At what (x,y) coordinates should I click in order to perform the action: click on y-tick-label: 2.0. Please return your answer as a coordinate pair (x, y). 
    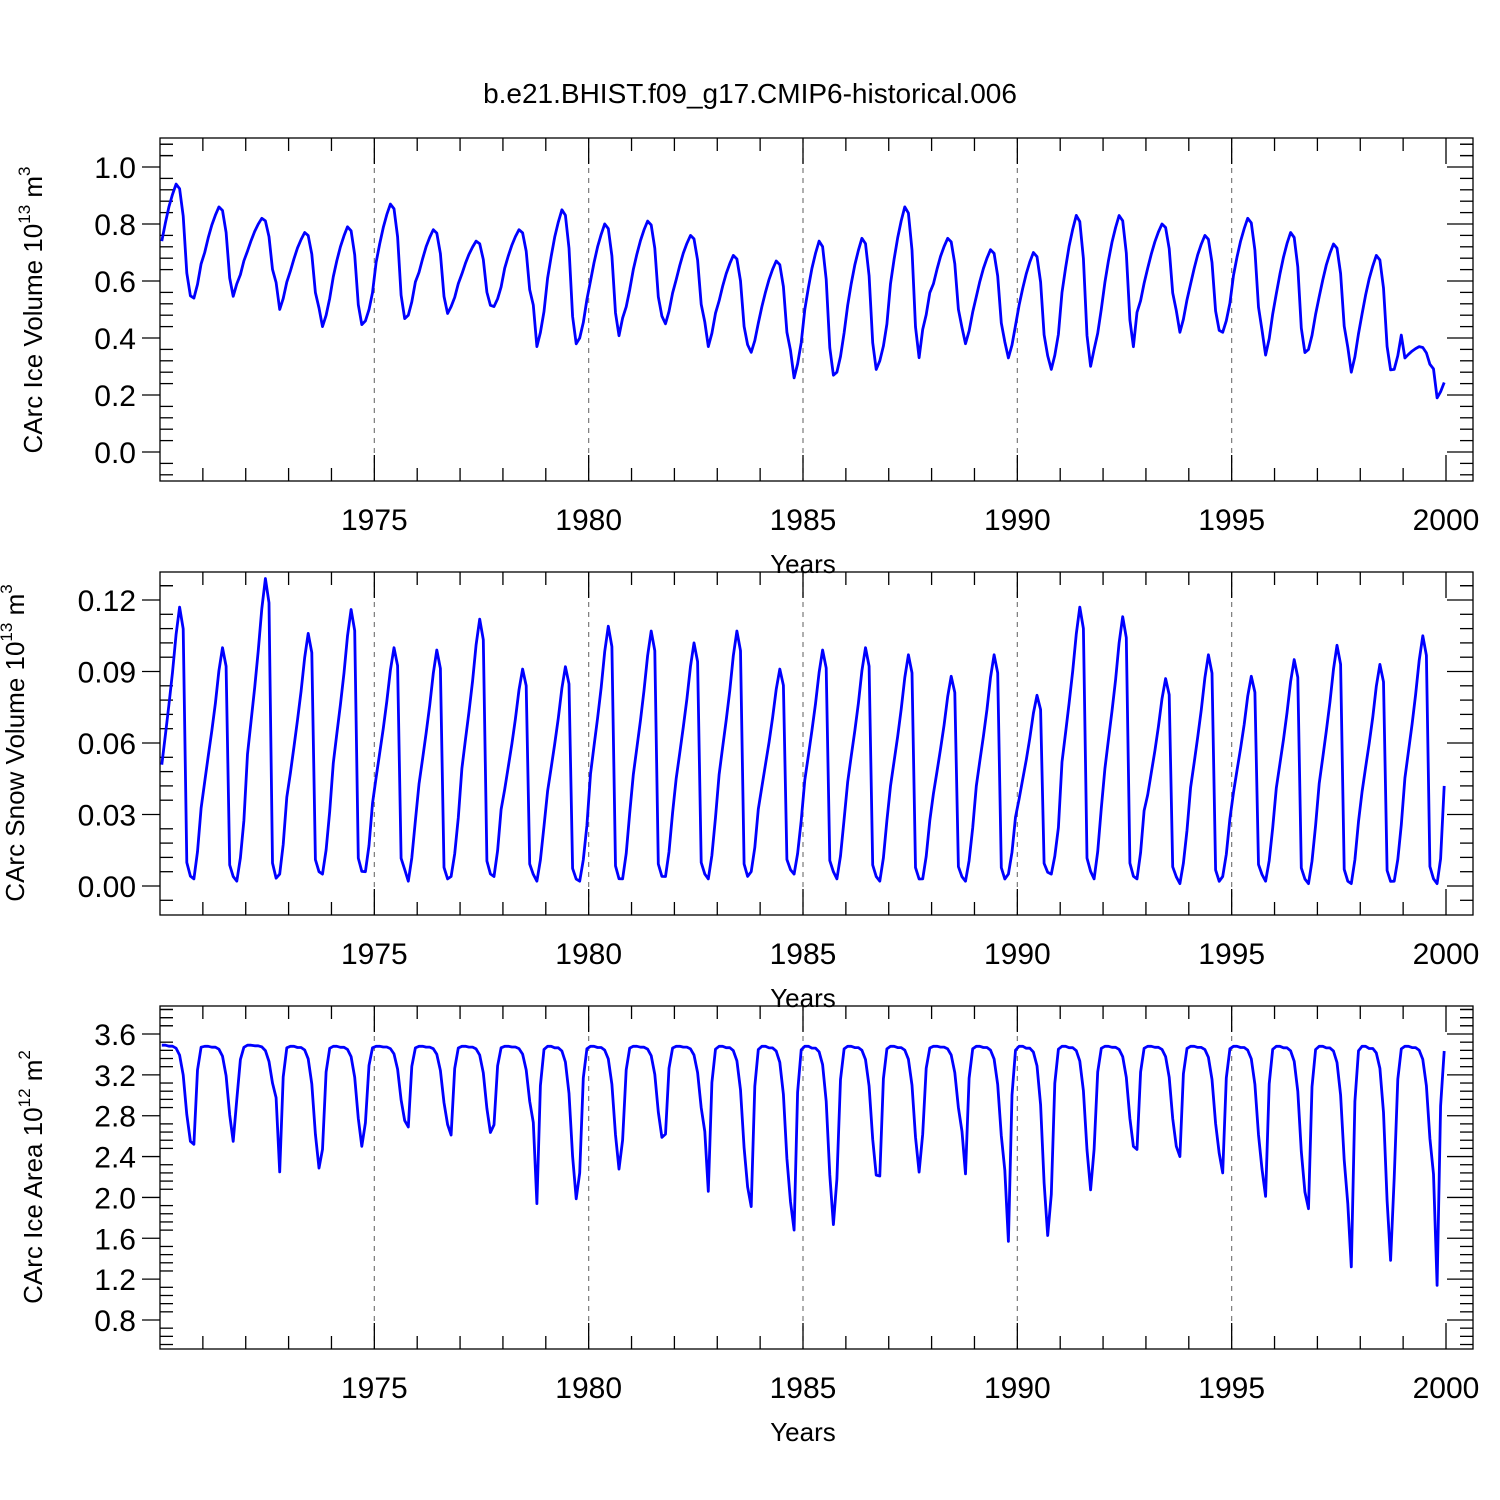
    Looking at the image, I should click on (115, 1198).